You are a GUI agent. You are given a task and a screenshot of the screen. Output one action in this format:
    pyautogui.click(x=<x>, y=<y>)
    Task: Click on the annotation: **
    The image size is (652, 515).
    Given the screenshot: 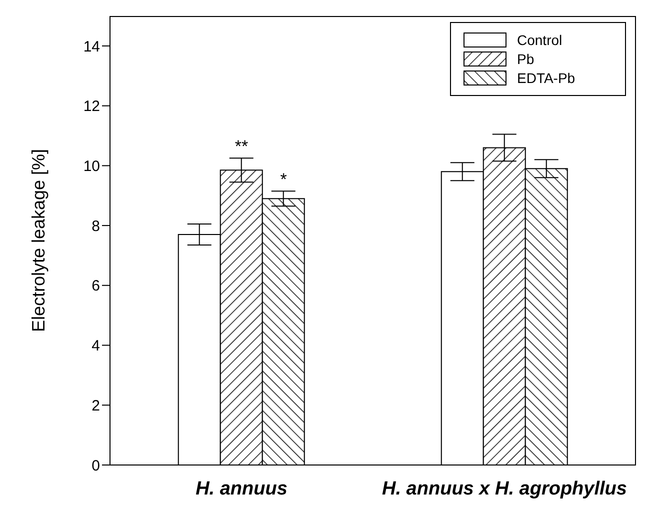 What is the action you would take?
    pyautogui.click(x=241, y=146)
    